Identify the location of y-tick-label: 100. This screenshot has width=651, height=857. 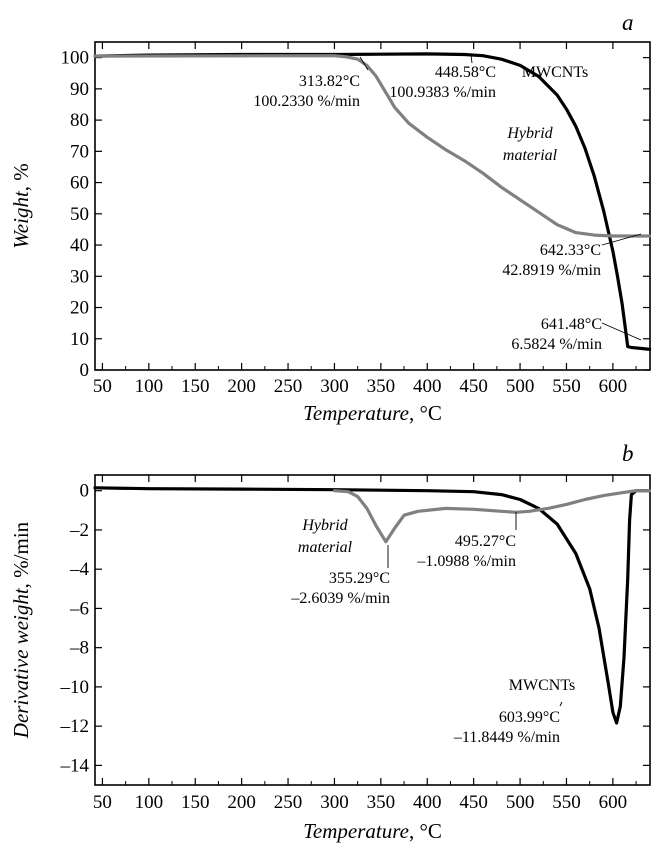
(75, 58).